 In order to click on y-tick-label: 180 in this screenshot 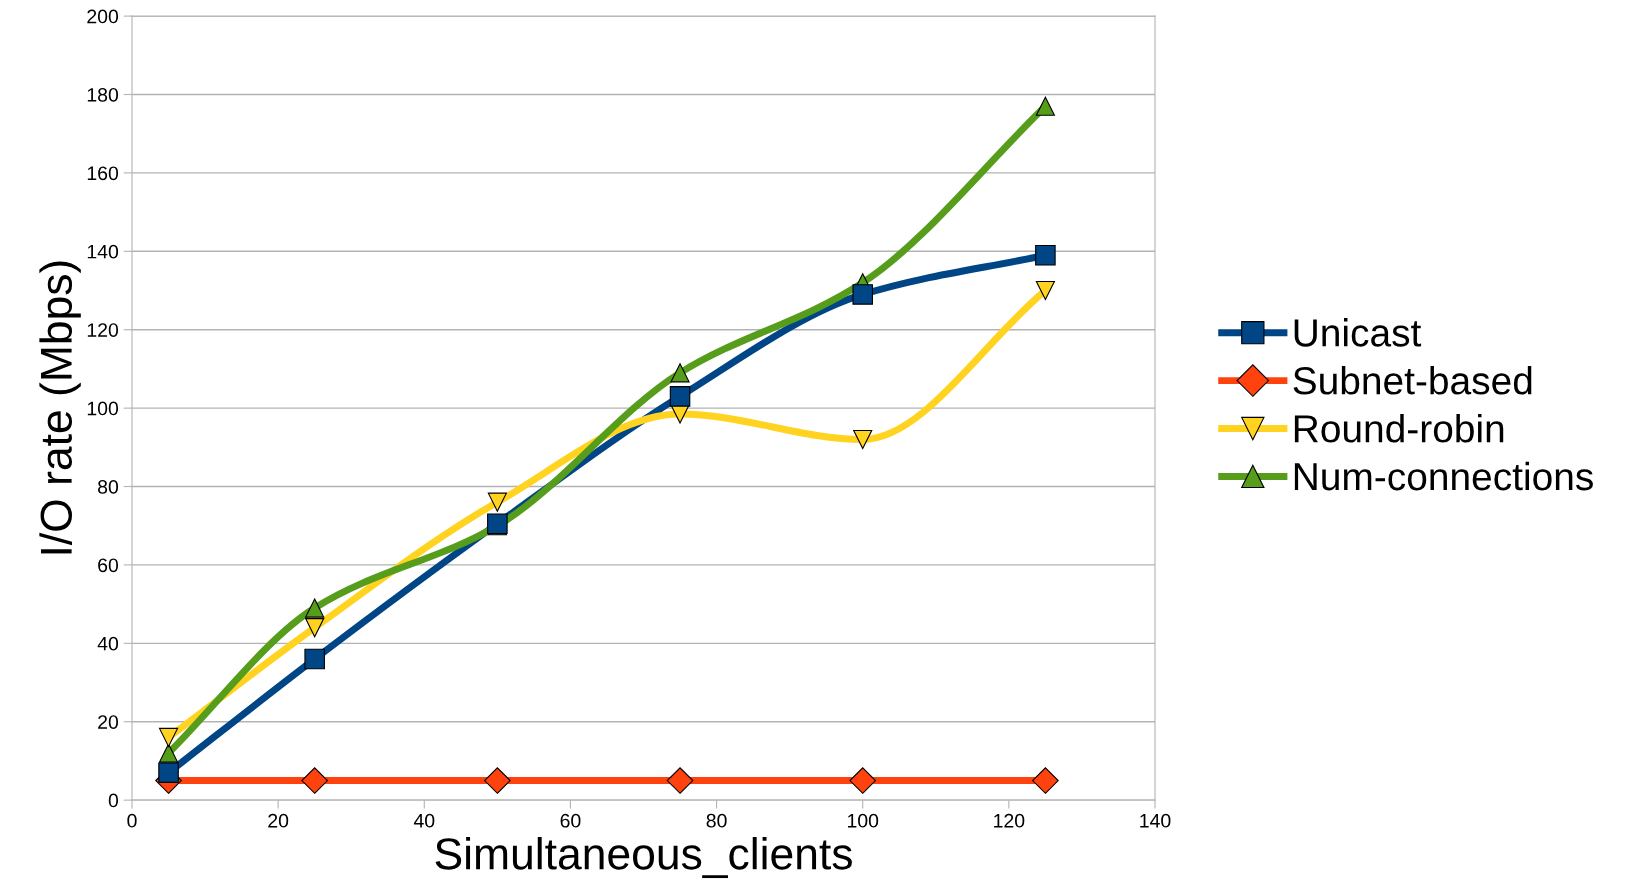, I will do `click(103, 94)`.